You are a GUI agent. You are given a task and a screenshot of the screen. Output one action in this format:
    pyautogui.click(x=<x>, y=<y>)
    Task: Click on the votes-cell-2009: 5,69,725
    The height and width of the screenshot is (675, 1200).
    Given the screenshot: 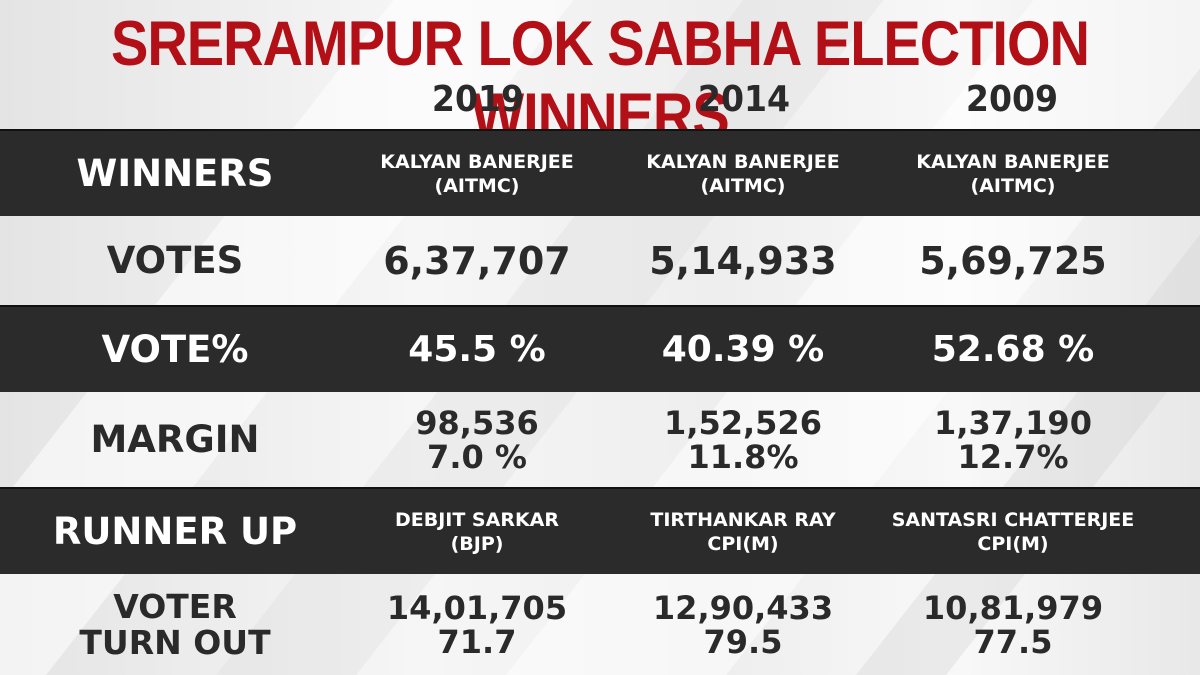 What is the action you would take?
    pyautogui.click(x=1013, y=260)
    